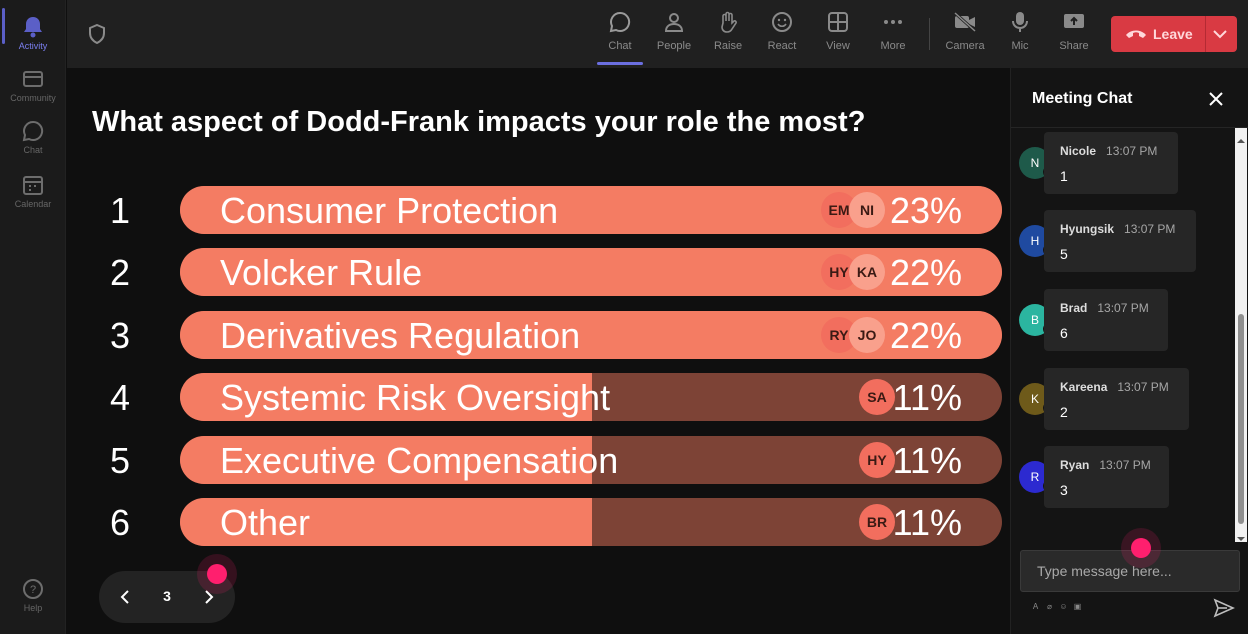  What do you see at coordinates (591, 210) in the screenshot?
I see `result-bar: Consumer Protection EM NI 23%` at bounding box center [591, 210].